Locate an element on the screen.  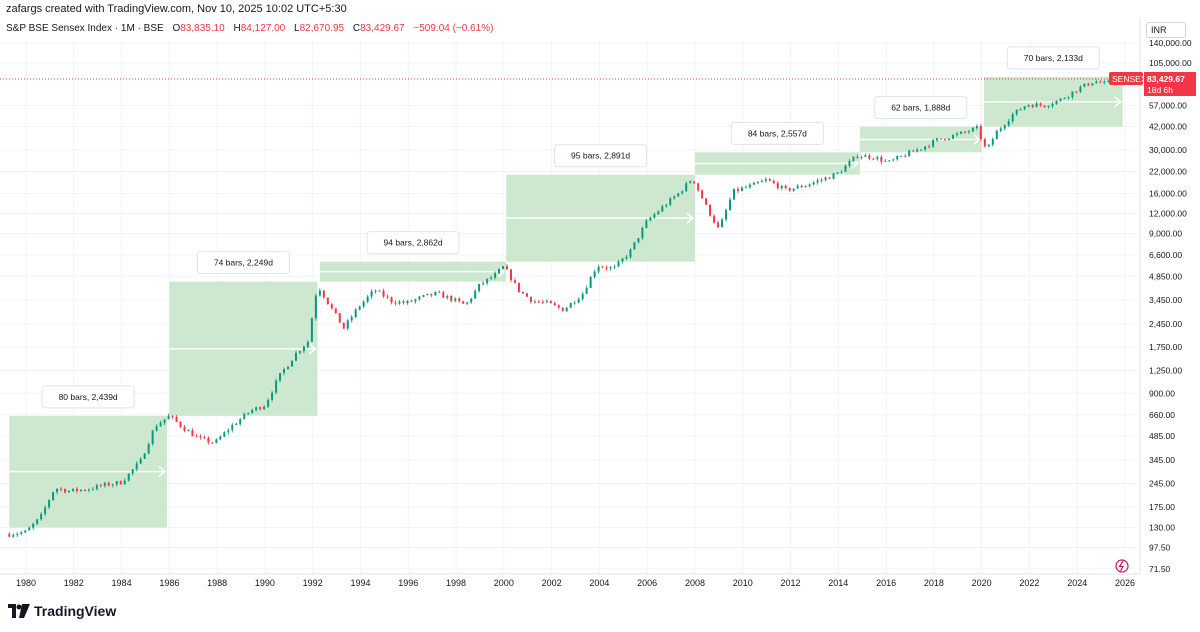
year-tick-label: 2022 is located at coordinates (1029, 583).